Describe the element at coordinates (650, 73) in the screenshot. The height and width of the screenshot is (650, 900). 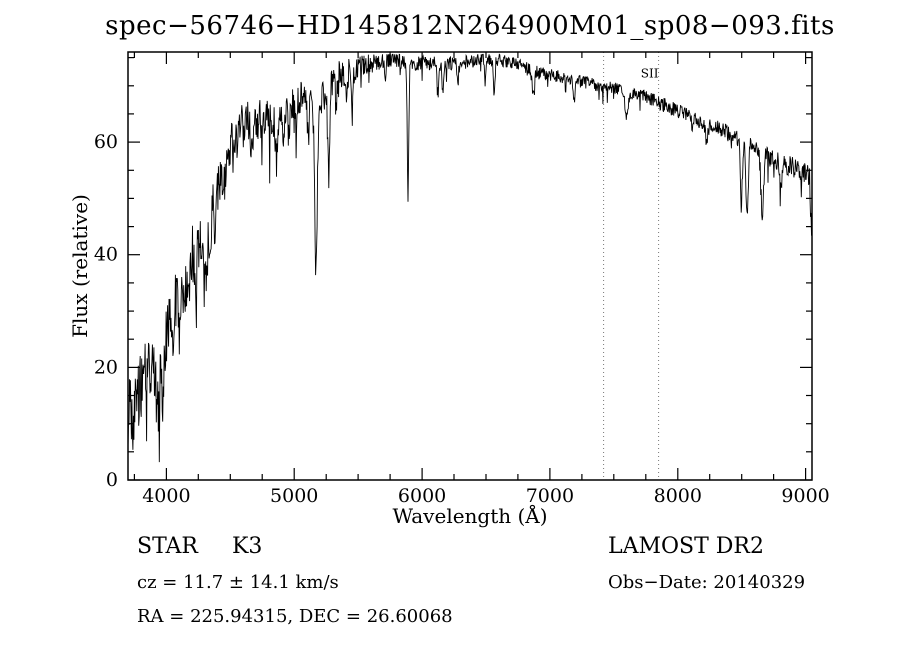
I see `reference-line-label: SII` at that location.